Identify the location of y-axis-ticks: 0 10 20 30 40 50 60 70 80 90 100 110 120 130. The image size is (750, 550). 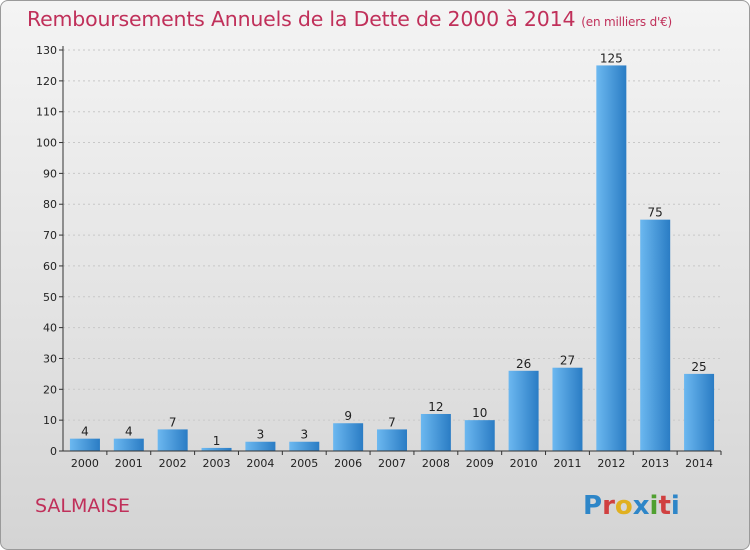
(49, 251).